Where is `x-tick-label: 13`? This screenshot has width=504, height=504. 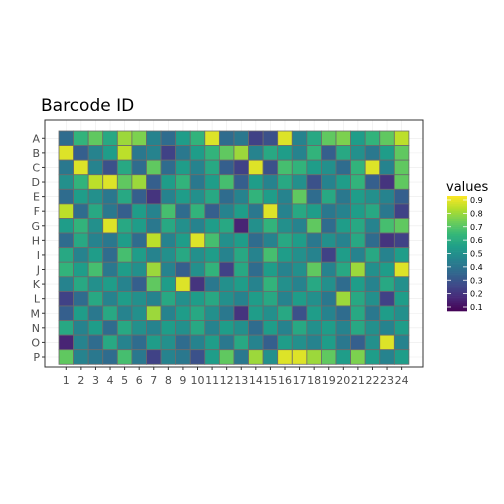 x-tick-label: 13 is located at coordinates (241, 380).